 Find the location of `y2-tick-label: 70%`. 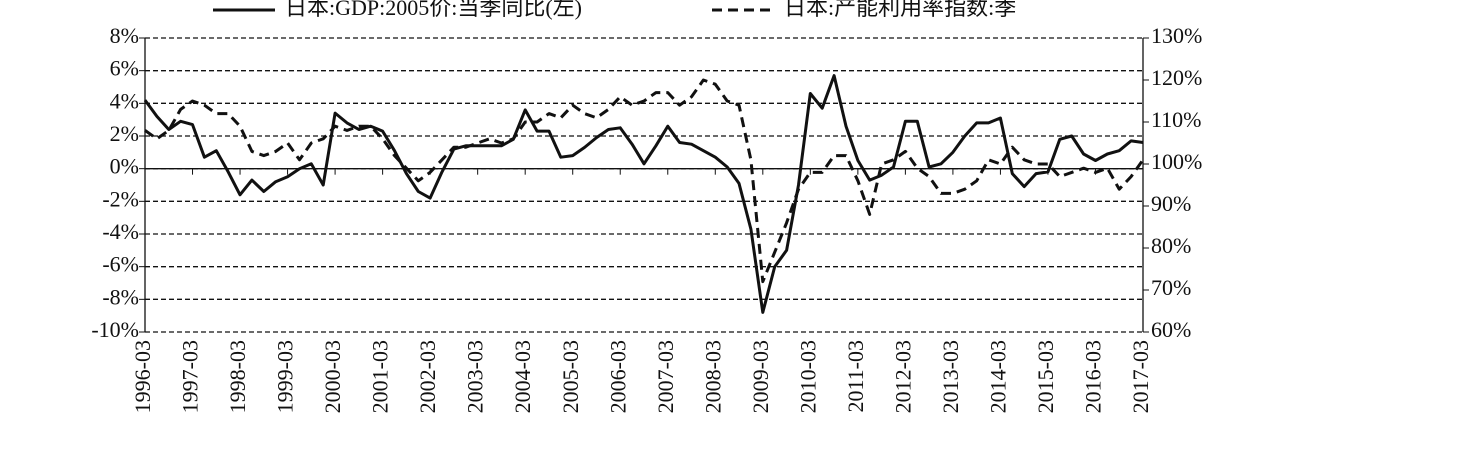

y2-tick-label: 70% is located at coordinates (1171, 287).